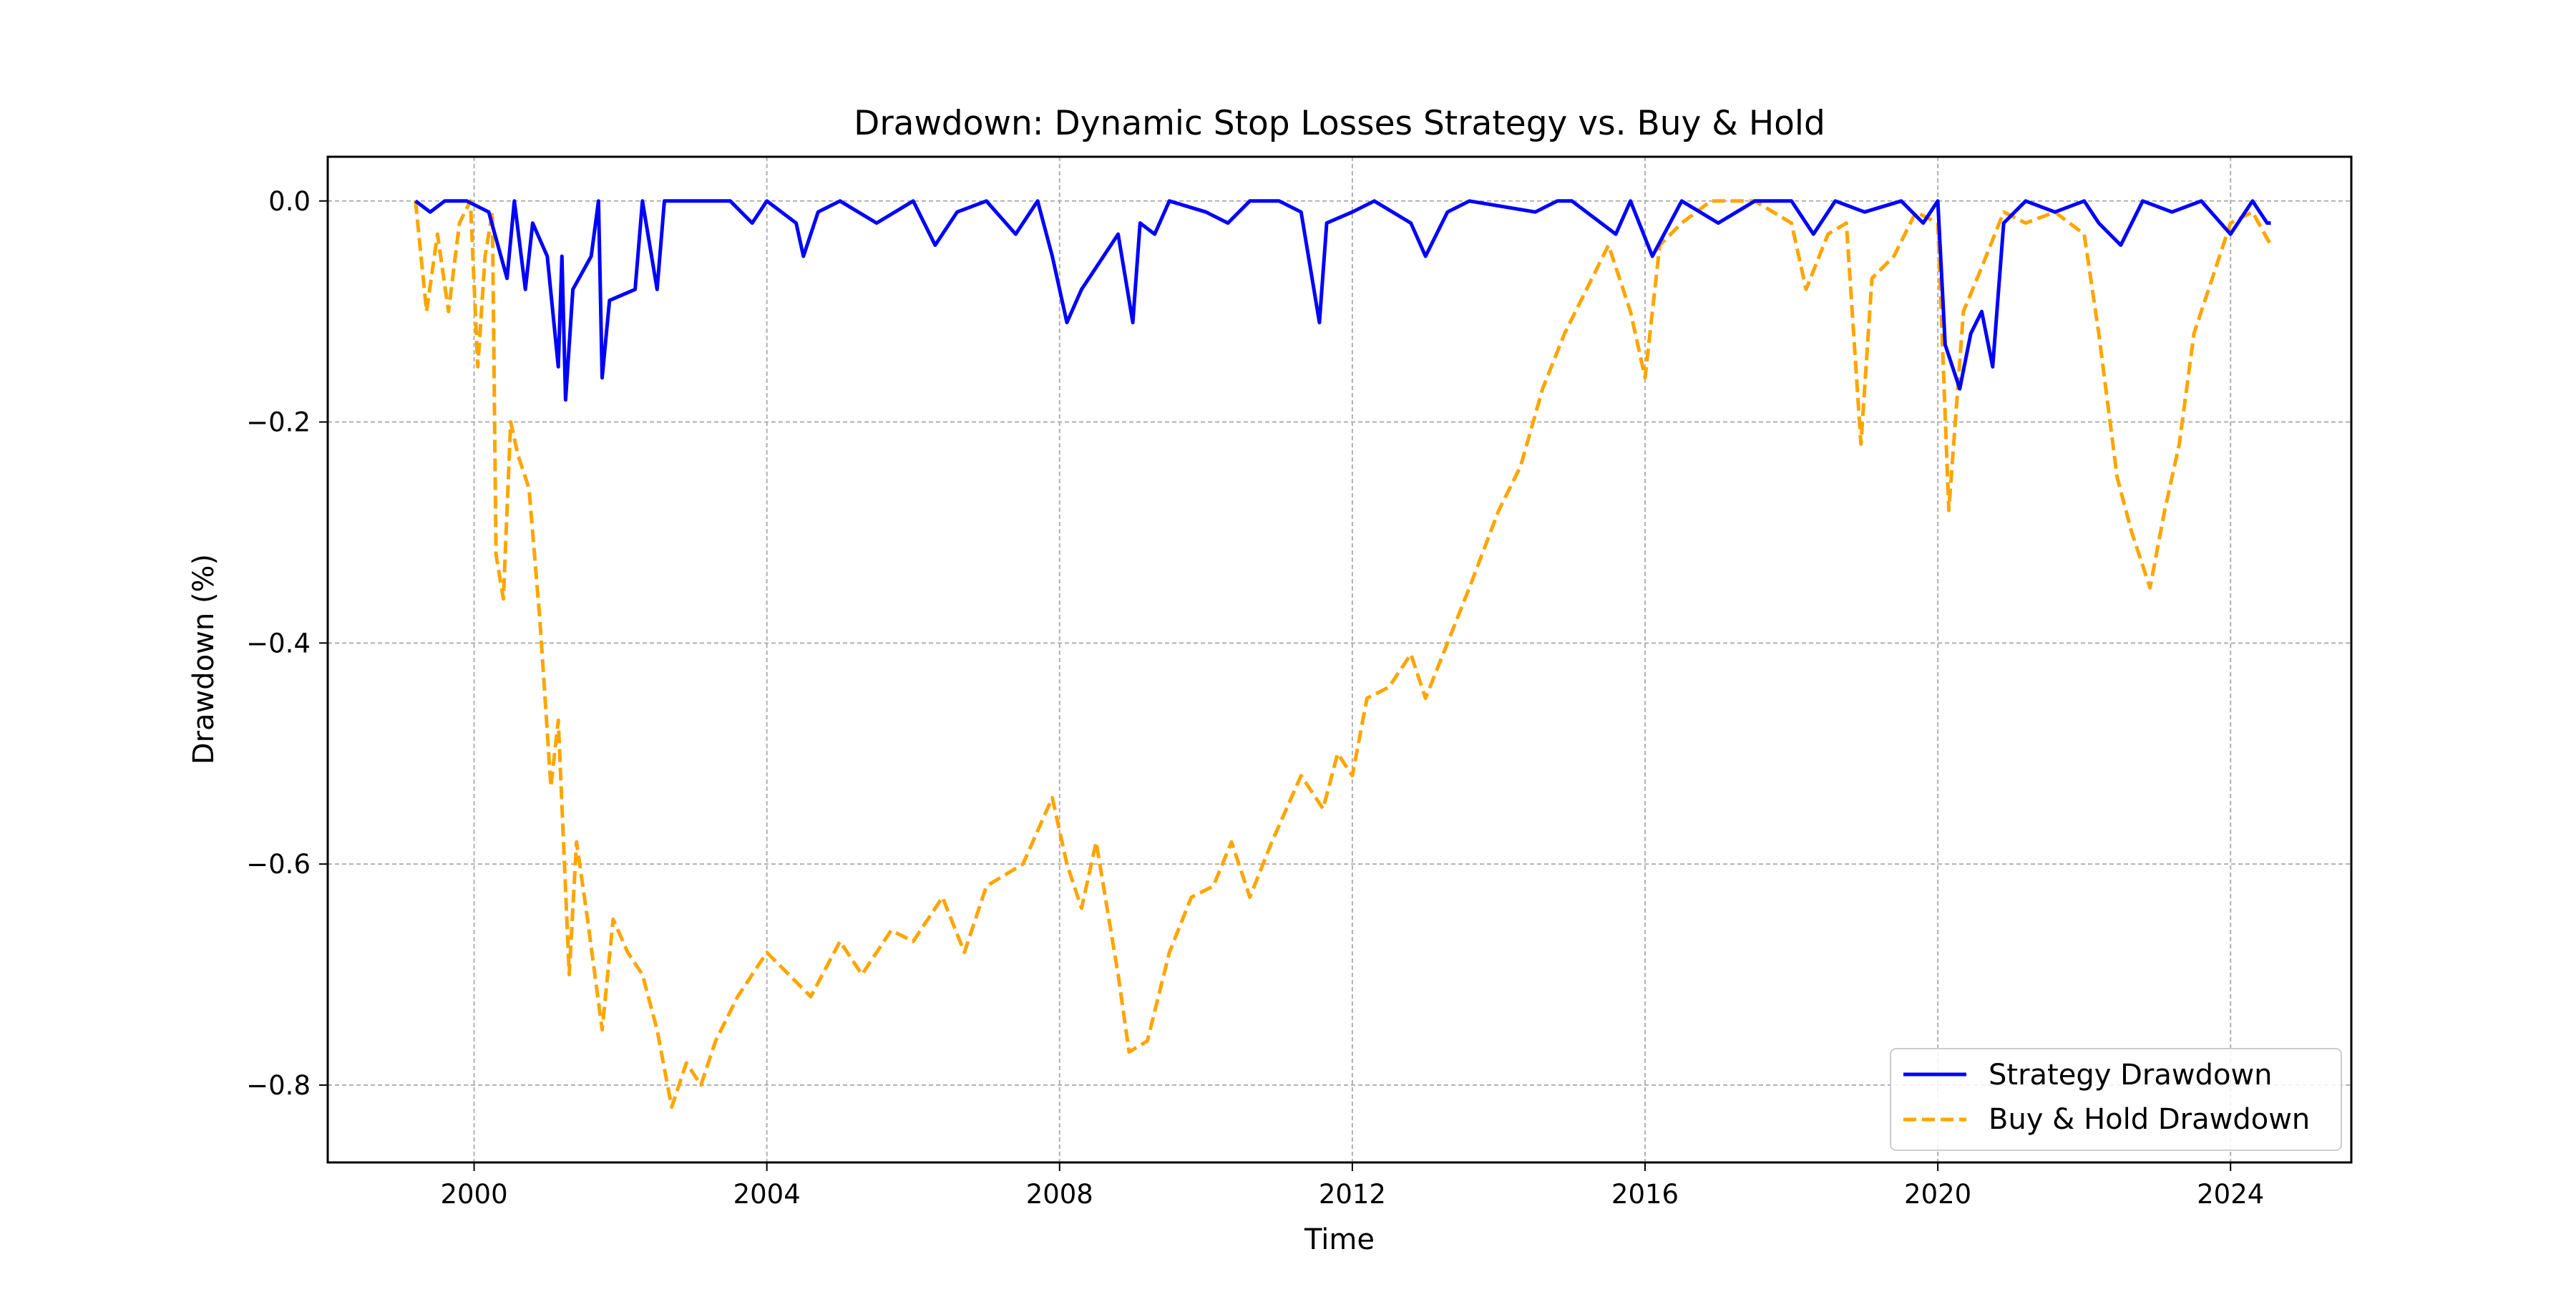  Describe the element at coordinates (278, 864) in the screenshot. I see `y-tick-label: −0.6` at that location.